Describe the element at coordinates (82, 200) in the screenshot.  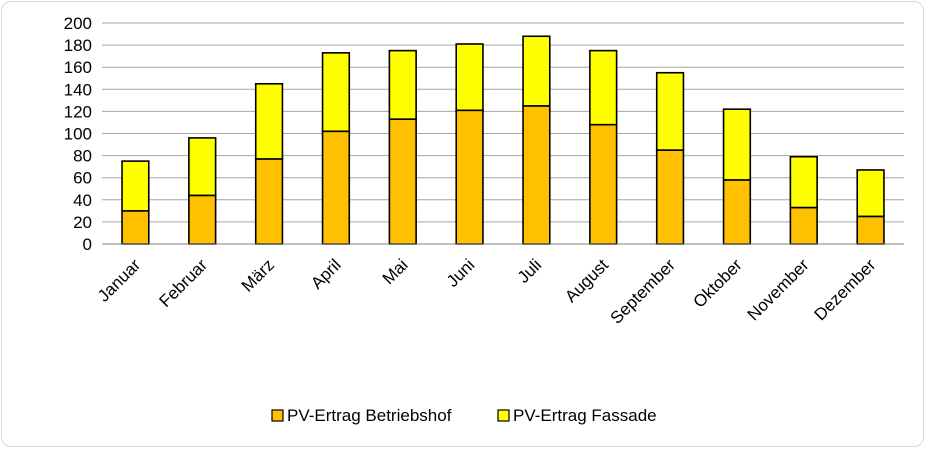
I see `y-tick-label: 40` at that location.